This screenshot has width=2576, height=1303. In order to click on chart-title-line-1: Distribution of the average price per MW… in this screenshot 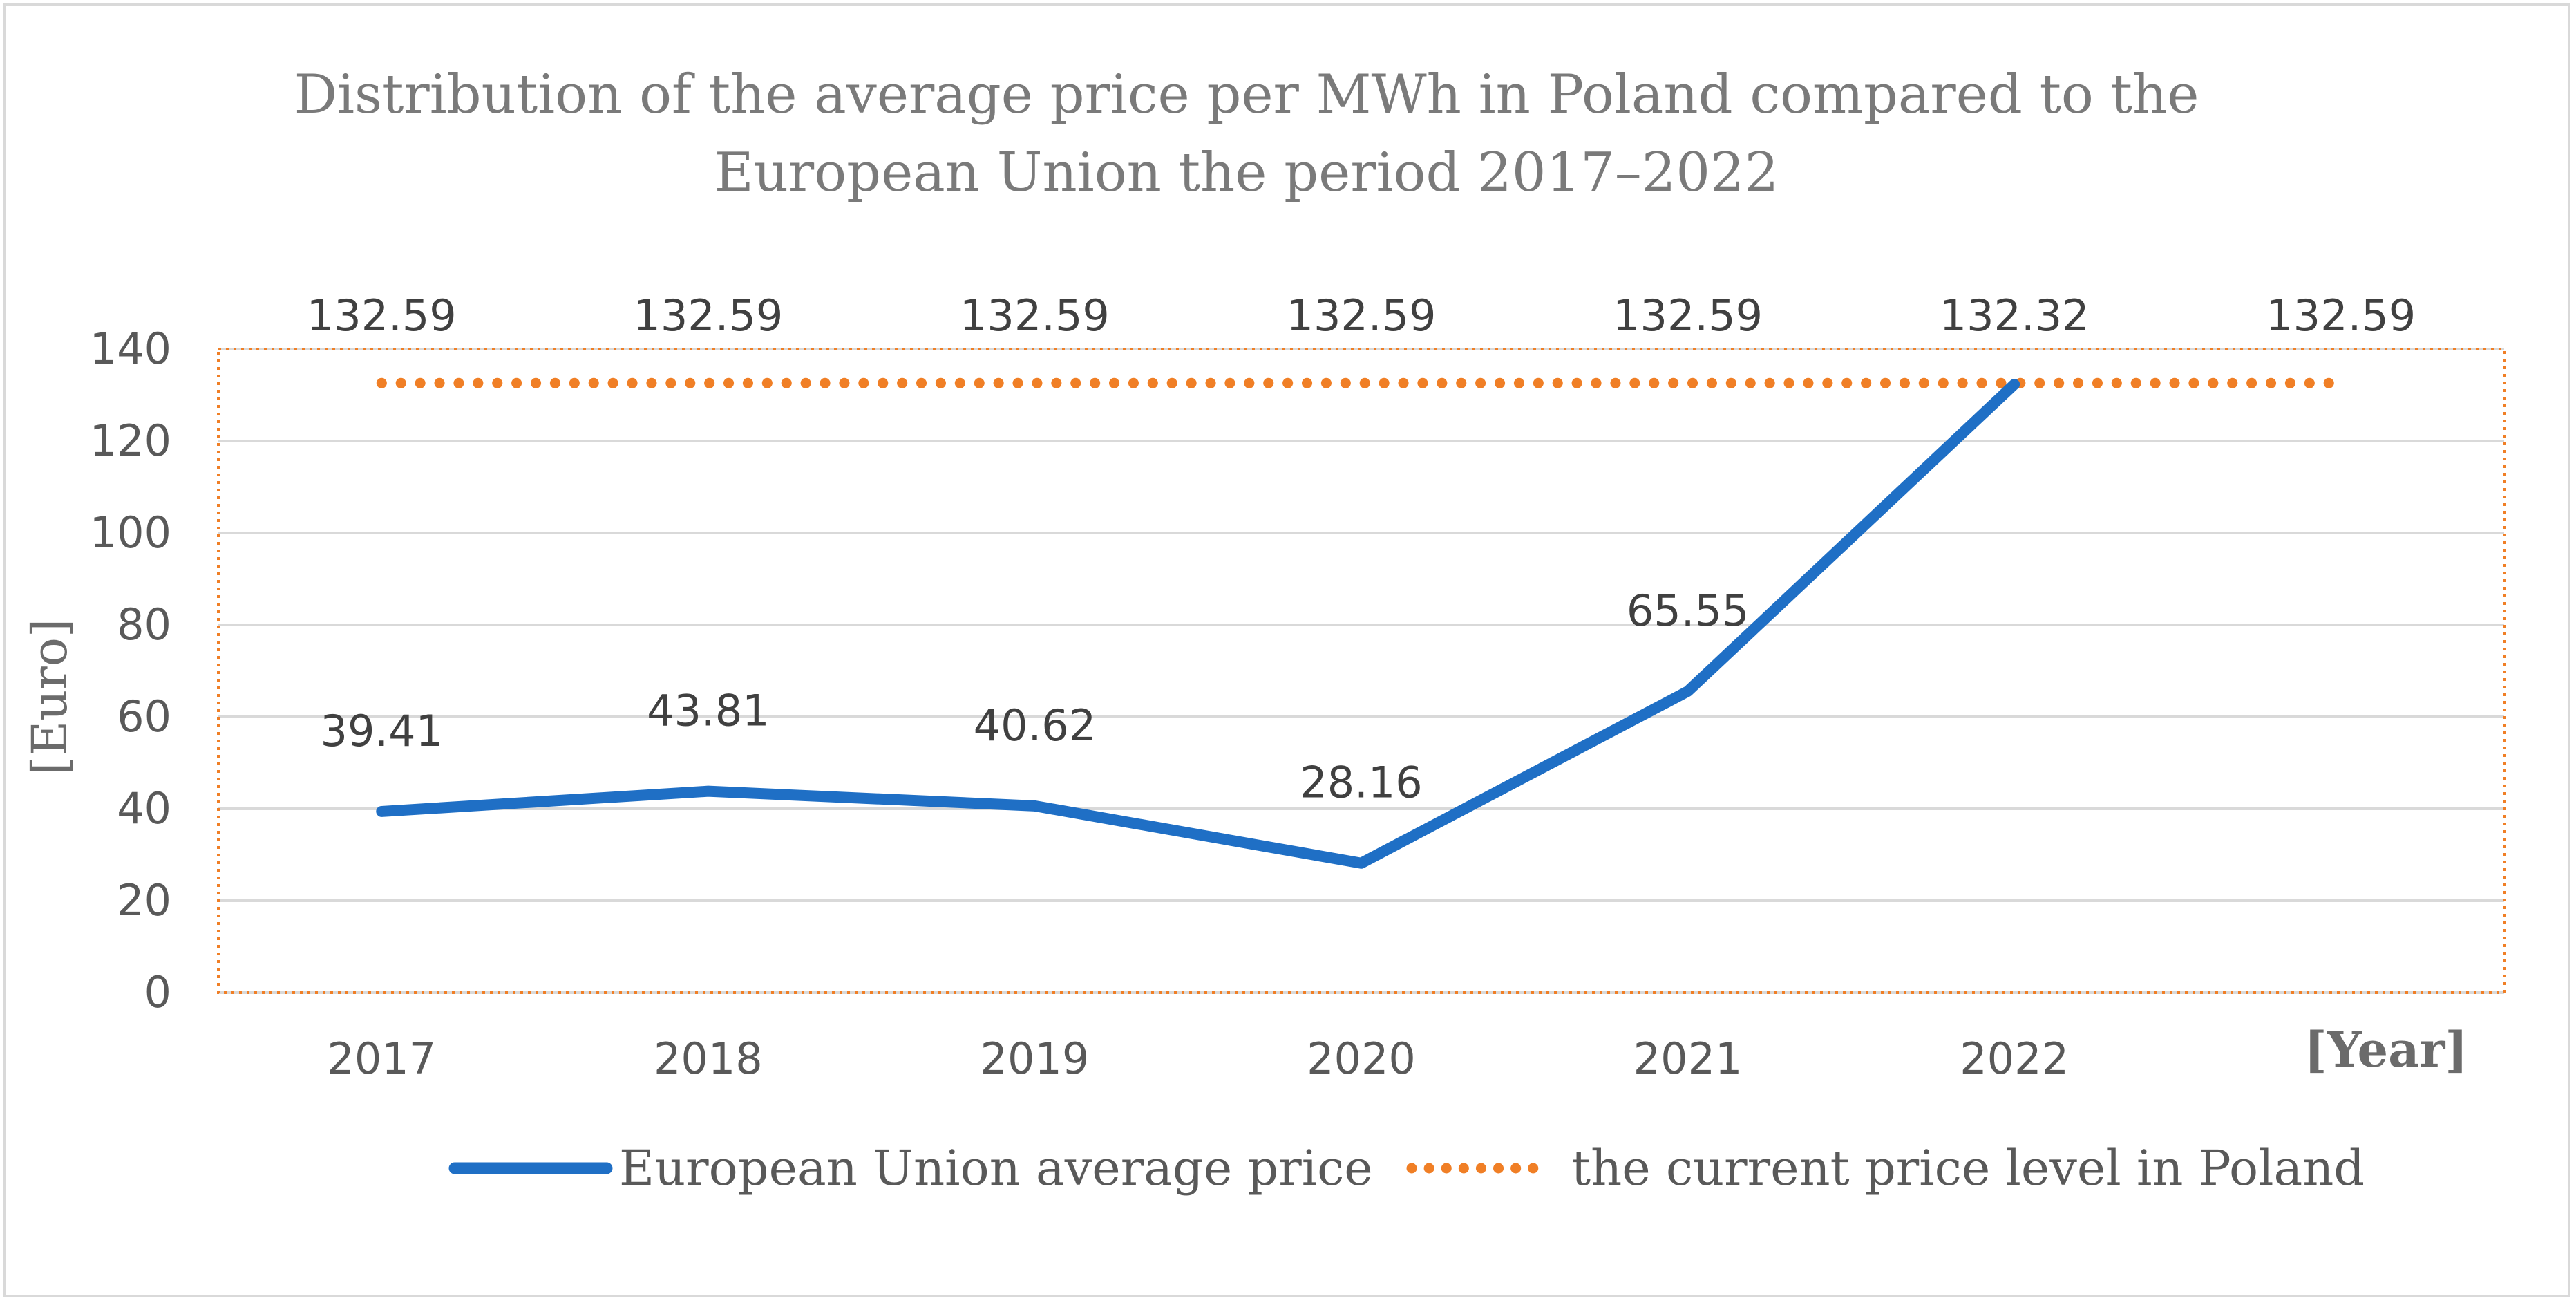, I will do `click(1246, 95)`.